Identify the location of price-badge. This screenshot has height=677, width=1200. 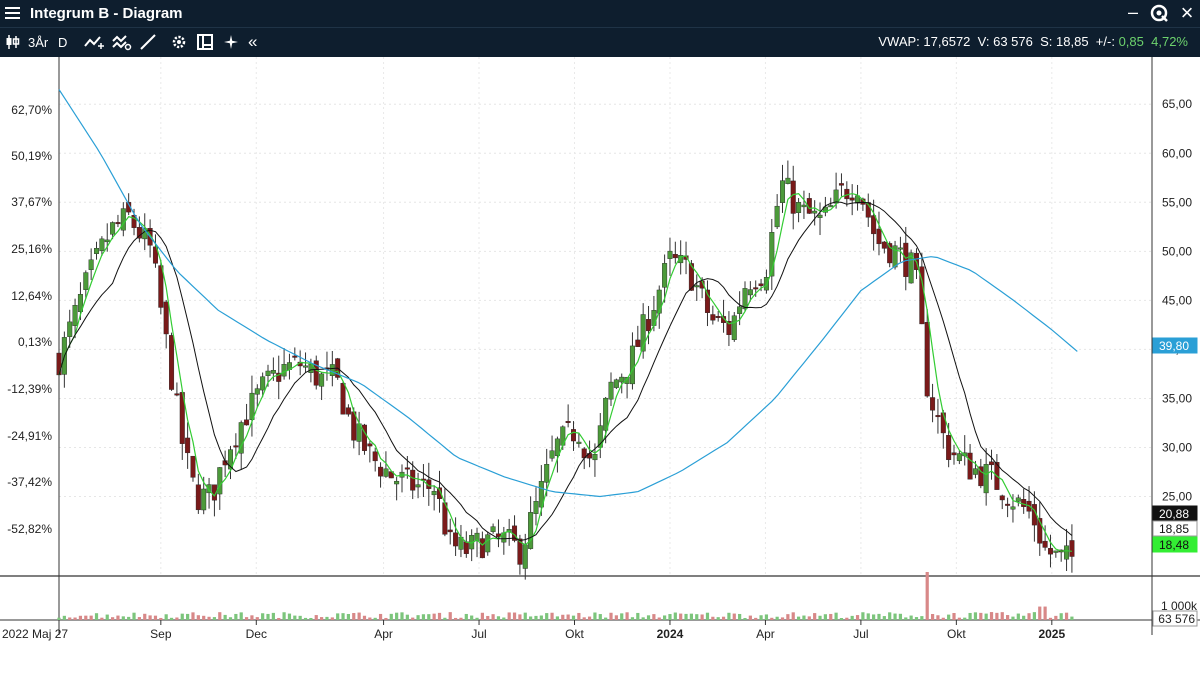
(1175, 544).